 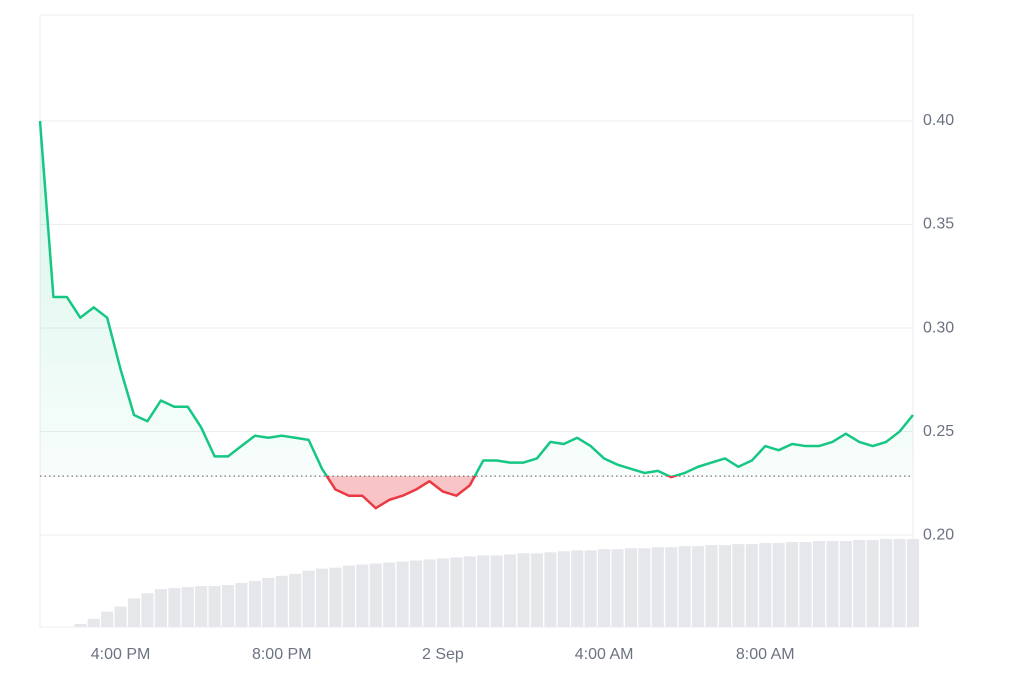 What do you see at coordinates (938, 224) in the screenshot?
I see `y-tick-label: 0.35` at bounding box center [938, 224].